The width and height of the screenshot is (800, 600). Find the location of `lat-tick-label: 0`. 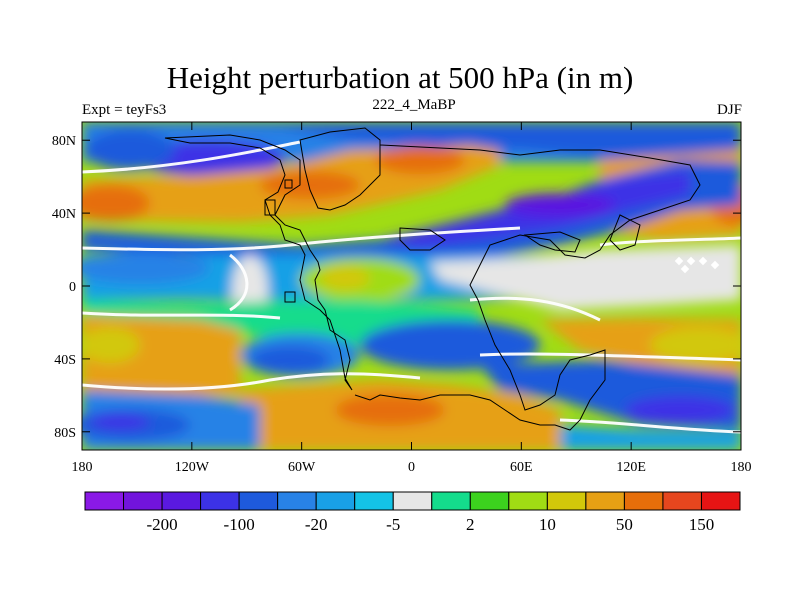

lat-tick-label: 0 is located at coordinates (72, 287).